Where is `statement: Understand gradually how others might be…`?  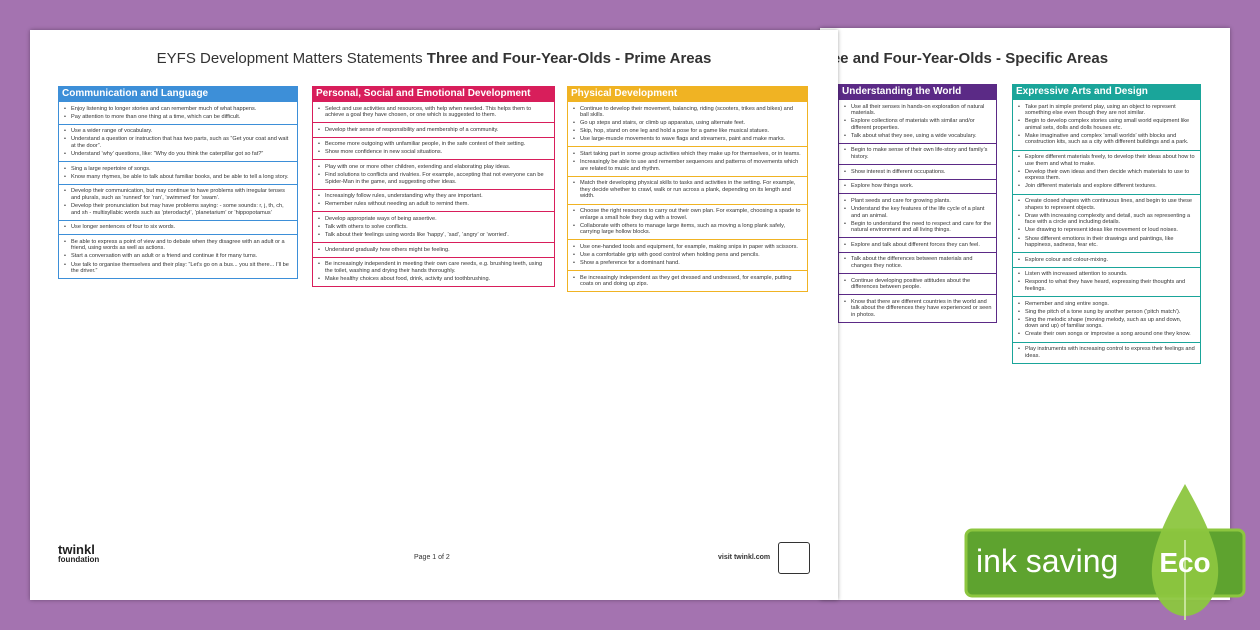
statement: Understand gradually how others might be… is located at coordinates (433, 250).